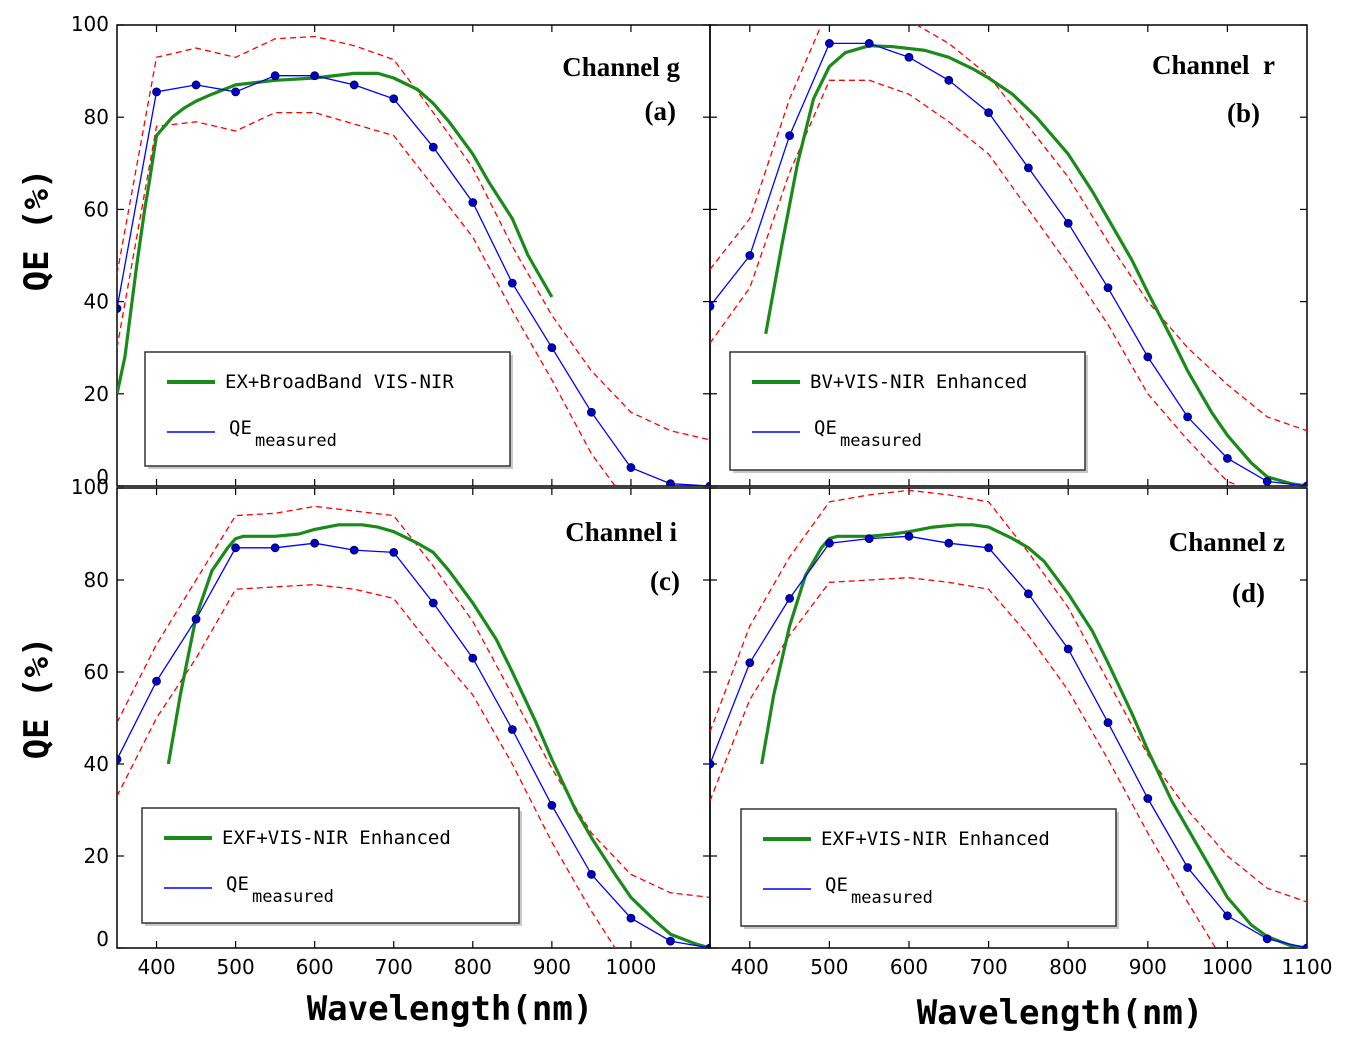  Describe the element at coordinates (96, 209) in the screenshot. I see `y-tick-label: 60` at that location.